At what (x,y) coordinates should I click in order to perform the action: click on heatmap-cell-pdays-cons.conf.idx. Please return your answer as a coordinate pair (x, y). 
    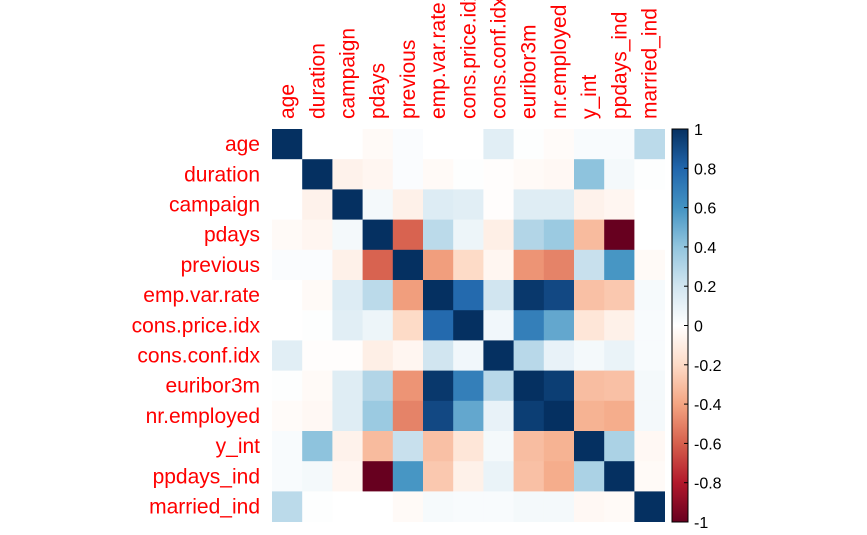
    Looking at the image, I should click on (498, 235).